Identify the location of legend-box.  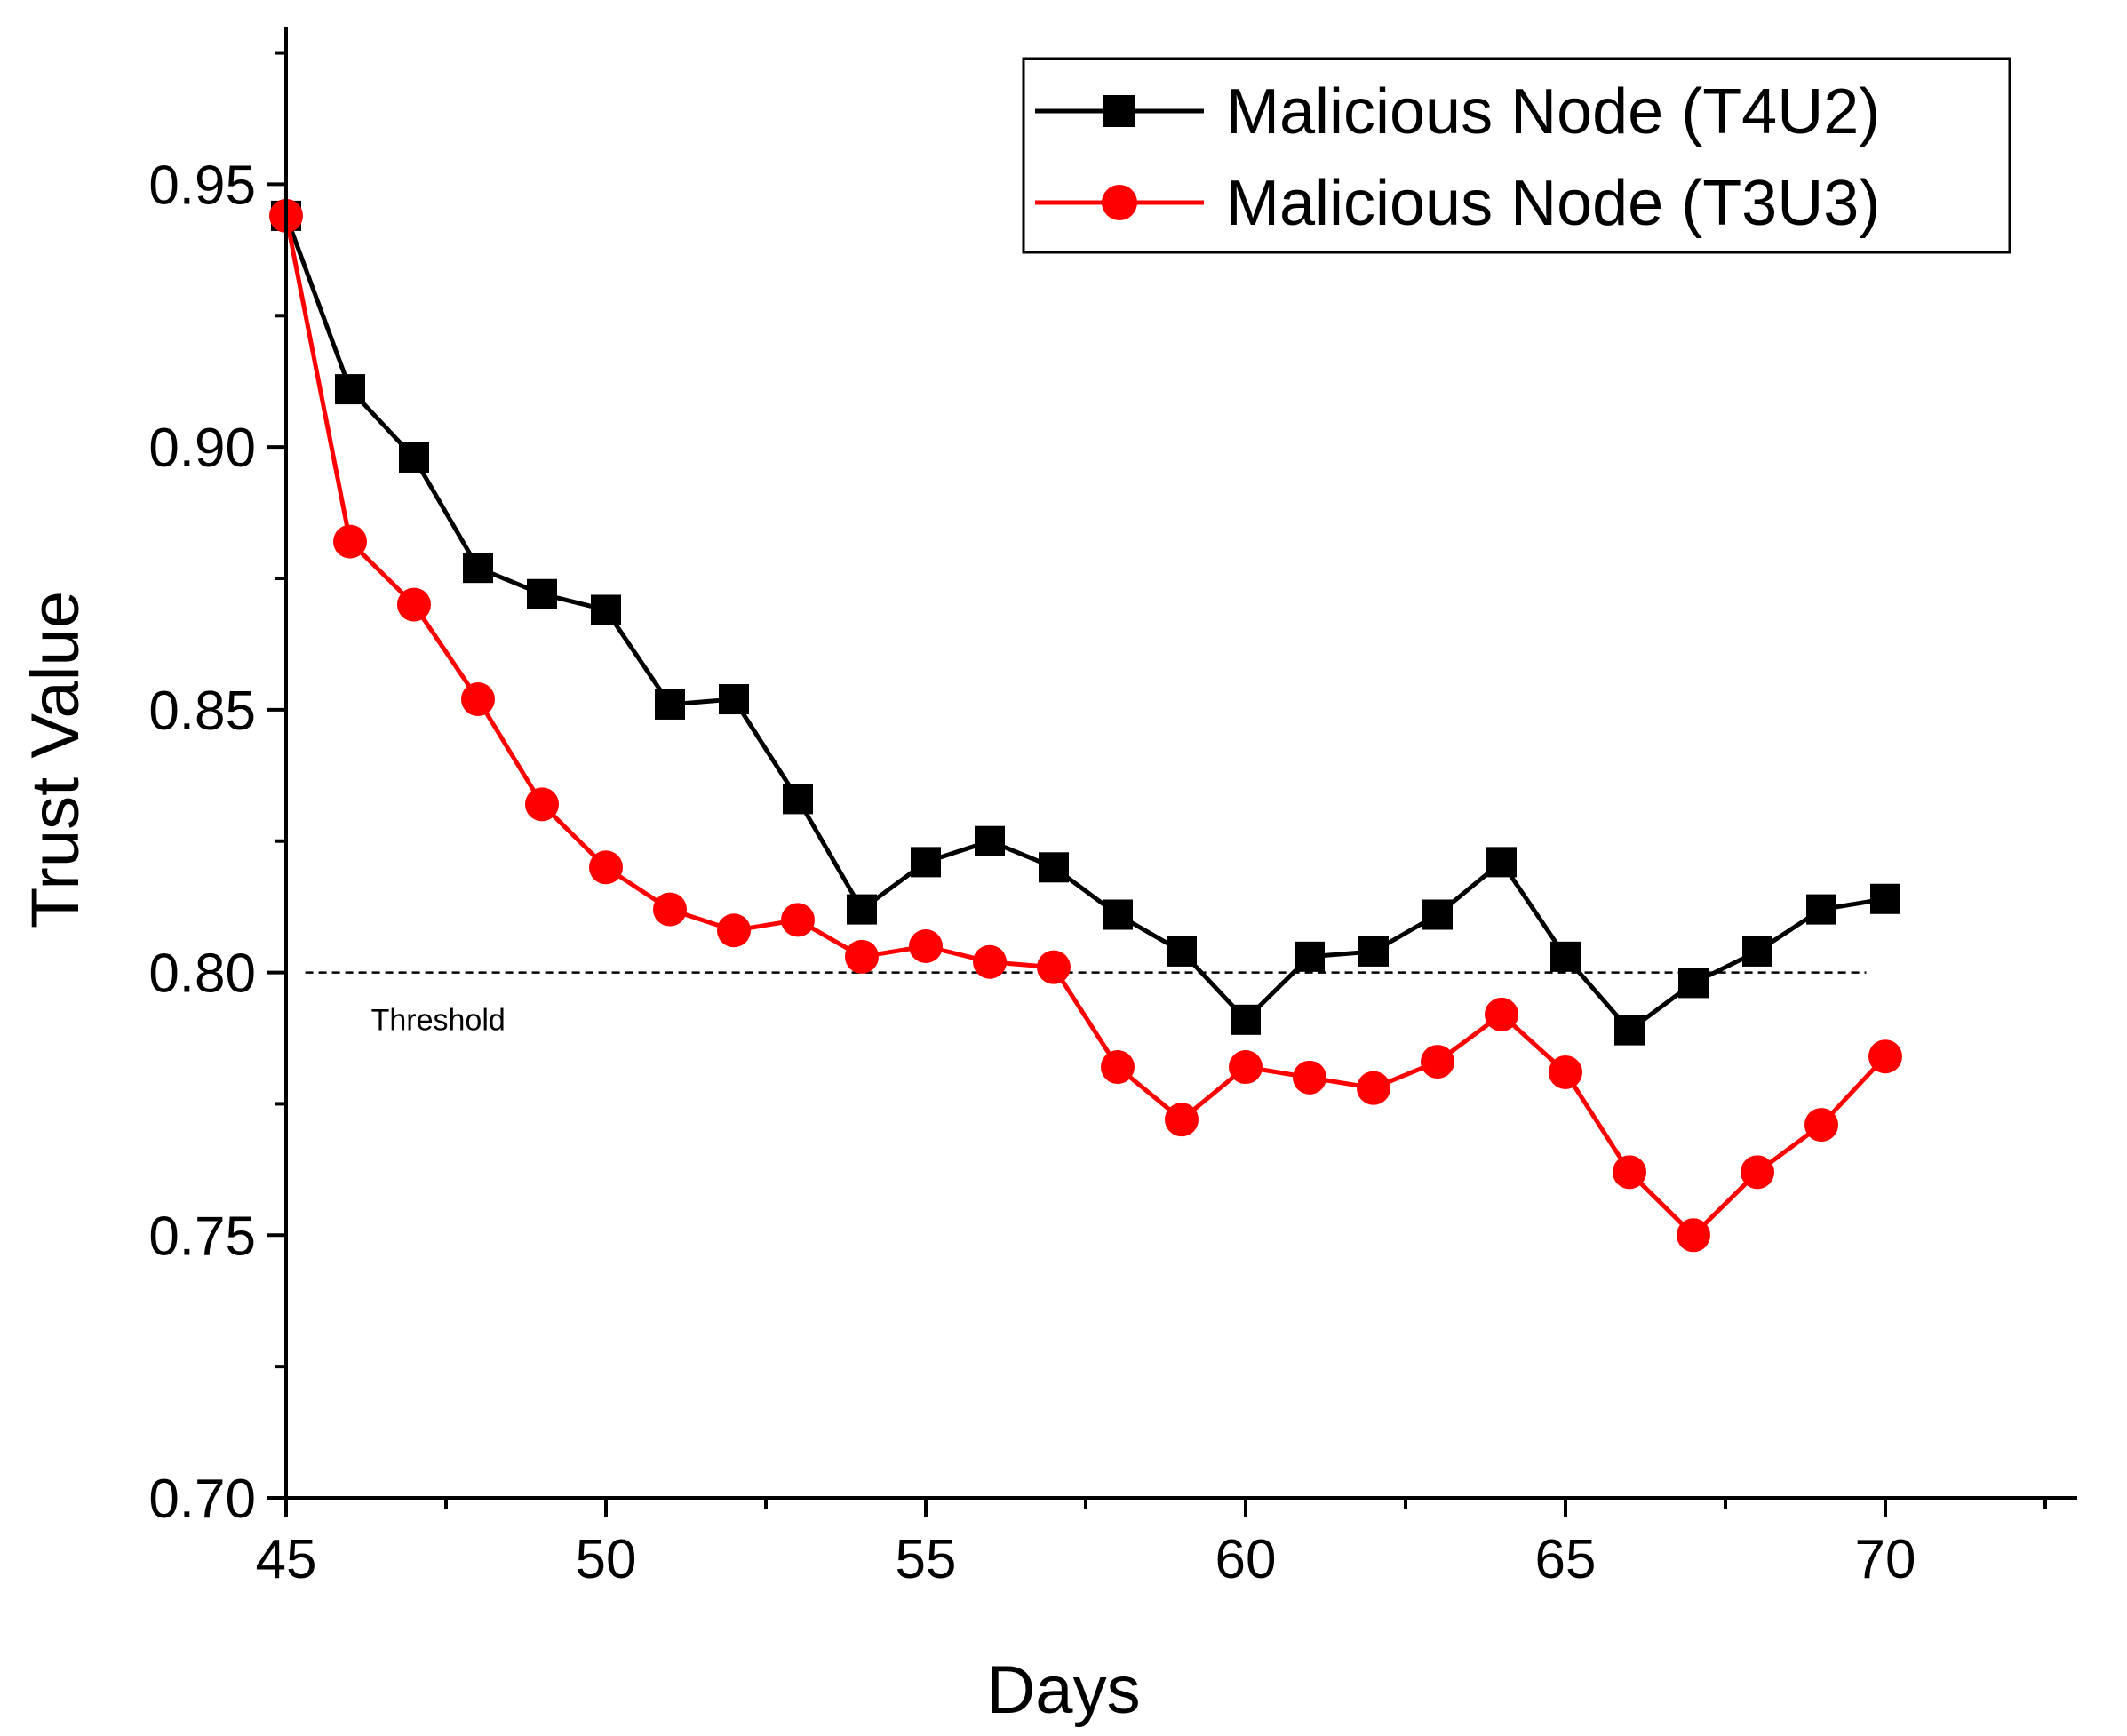
(1517, 155).